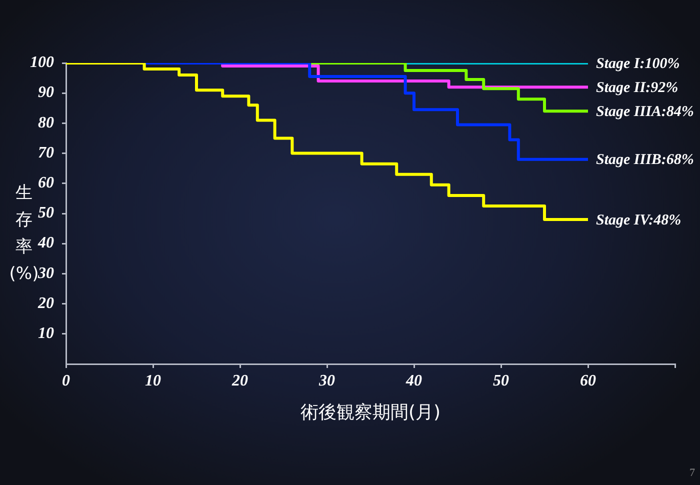  I want to click on x-tick-label: 30, so click(326, 381).